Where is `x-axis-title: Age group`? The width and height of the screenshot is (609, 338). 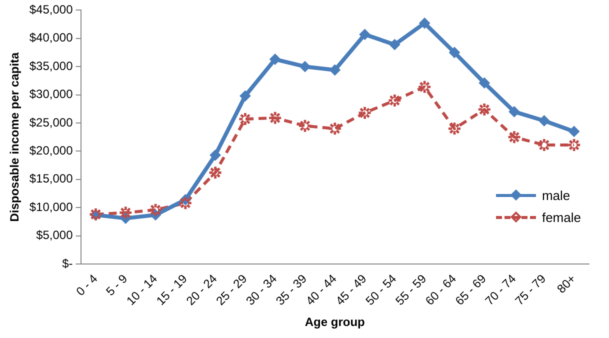 x-axis-title: Age group is located at coordinates (334, 322).